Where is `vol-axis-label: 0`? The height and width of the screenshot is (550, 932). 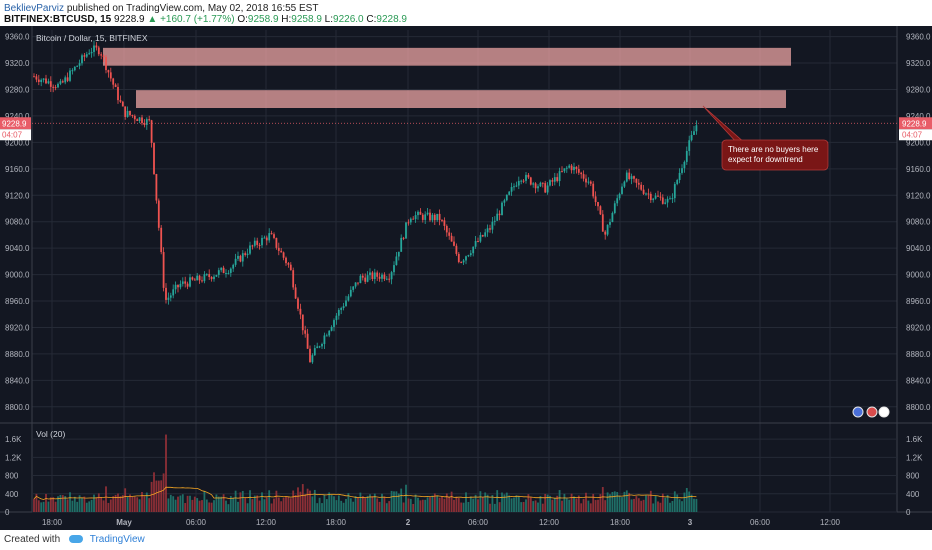 vol-axis-label: 0 is located at coordinates (908, 512).